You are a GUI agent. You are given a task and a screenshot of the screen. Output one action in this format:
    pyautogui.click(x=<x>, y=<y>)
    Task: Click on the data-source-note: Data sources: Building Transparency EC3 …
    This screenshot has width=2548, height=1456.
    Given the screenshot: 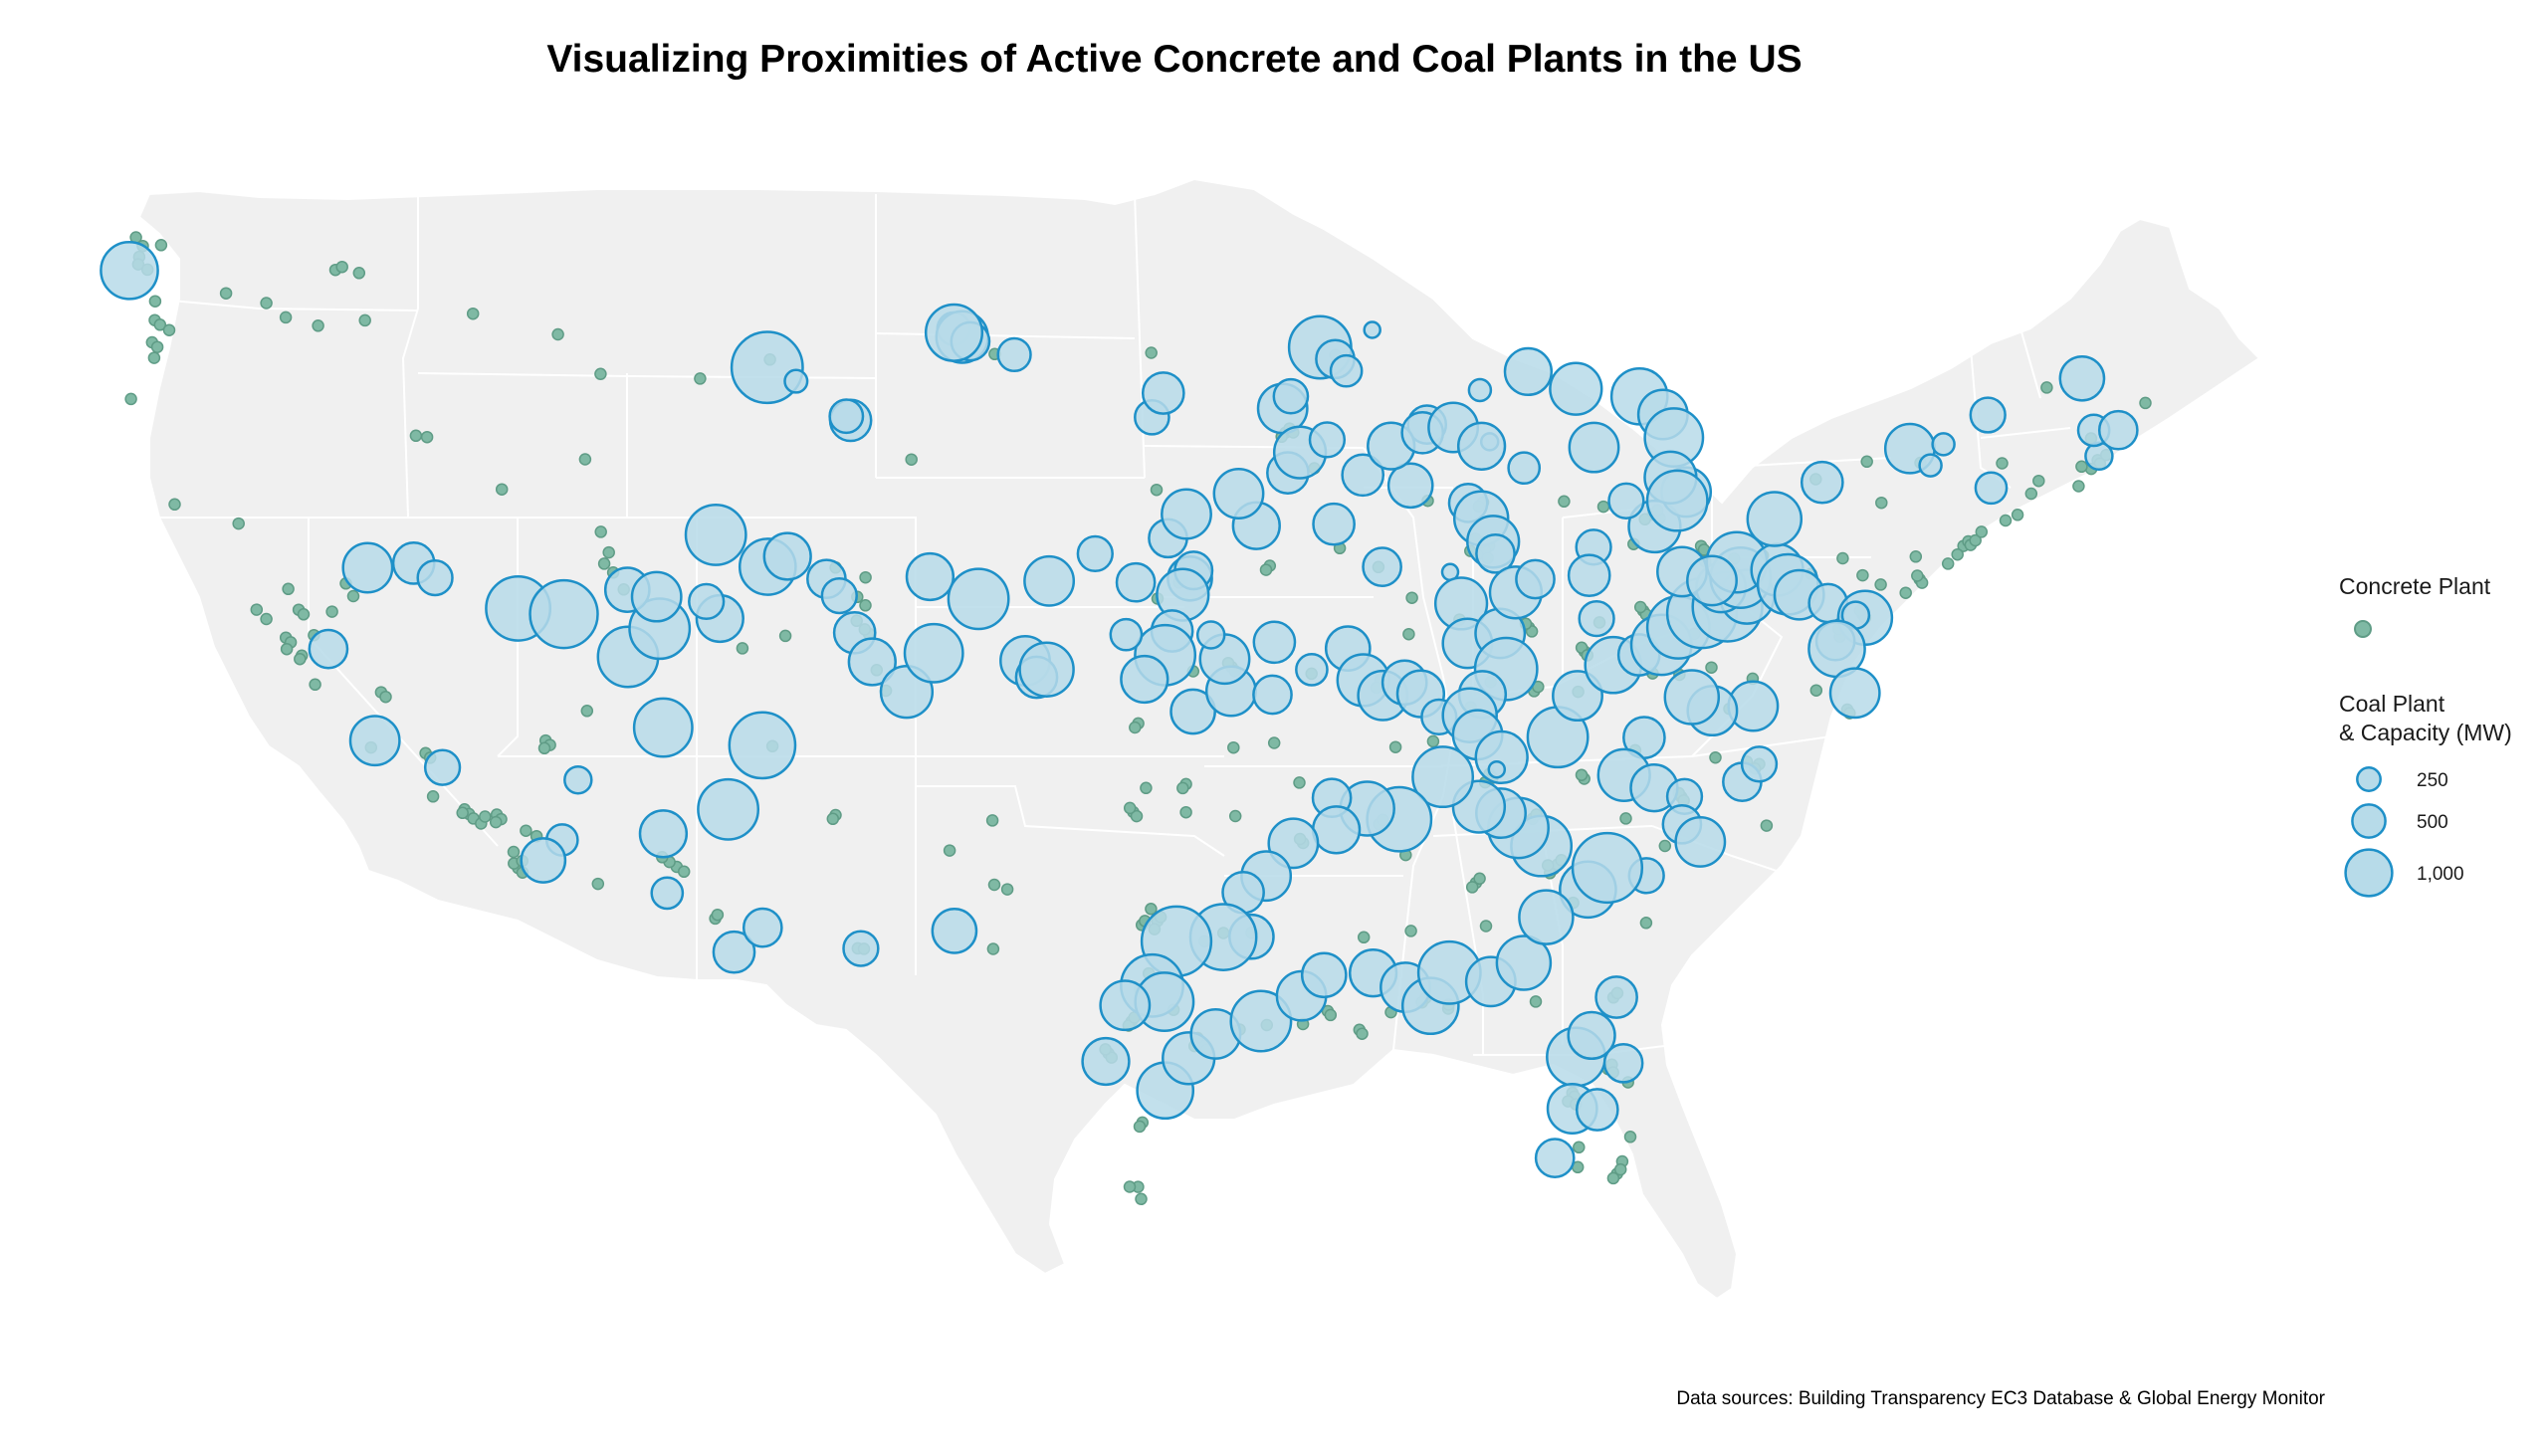 What is the action you would take?
    pyautogui.click(x=2000, y=1398)
    